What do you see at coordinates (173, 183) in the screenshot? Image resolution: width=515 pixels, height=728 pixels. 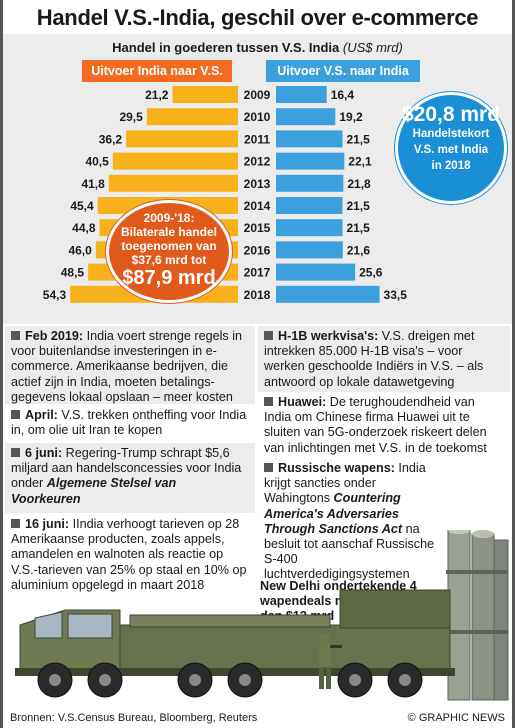 I see `bar-india-exports-2013` at bounding box center [173, 183].